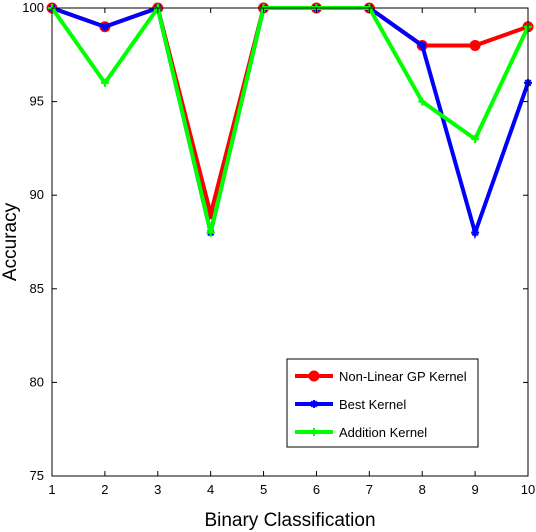 This screenshot has width=536, height=532. Describe the element at coordinates (528, 489) in the screenshot. I see `x-tick-label: 10` at that location.